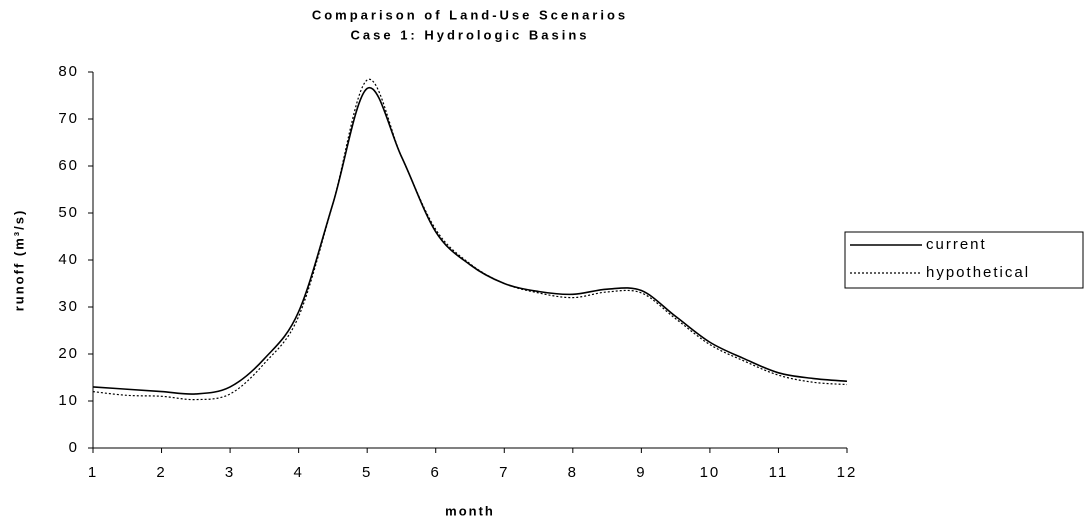  Describe the element at coordinates (504, 472) in the screenshot. I see `x-tick-label: 7` at that location.